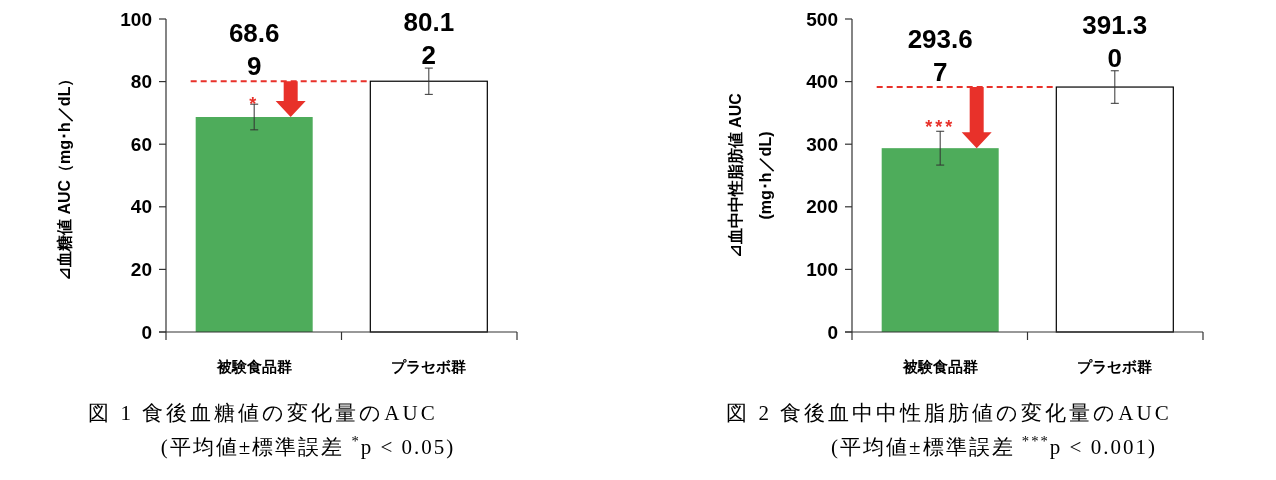 Image resolution: width=1276 pixels, height=480 pixels. Describe the element at coordinates (254, 103) in the screenshot. I see `annotation: *` at that location.